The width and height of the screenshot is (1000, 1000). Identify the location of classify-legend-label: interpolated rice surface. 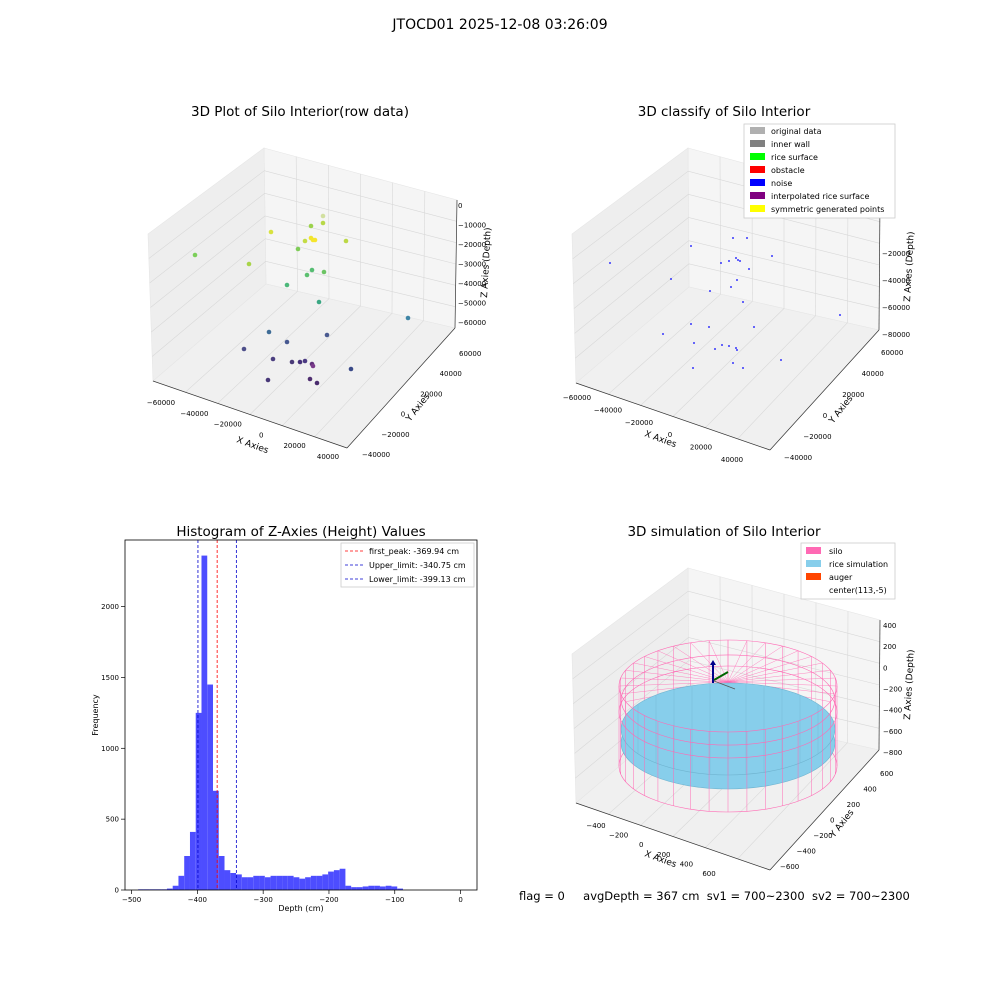
(820, 196).